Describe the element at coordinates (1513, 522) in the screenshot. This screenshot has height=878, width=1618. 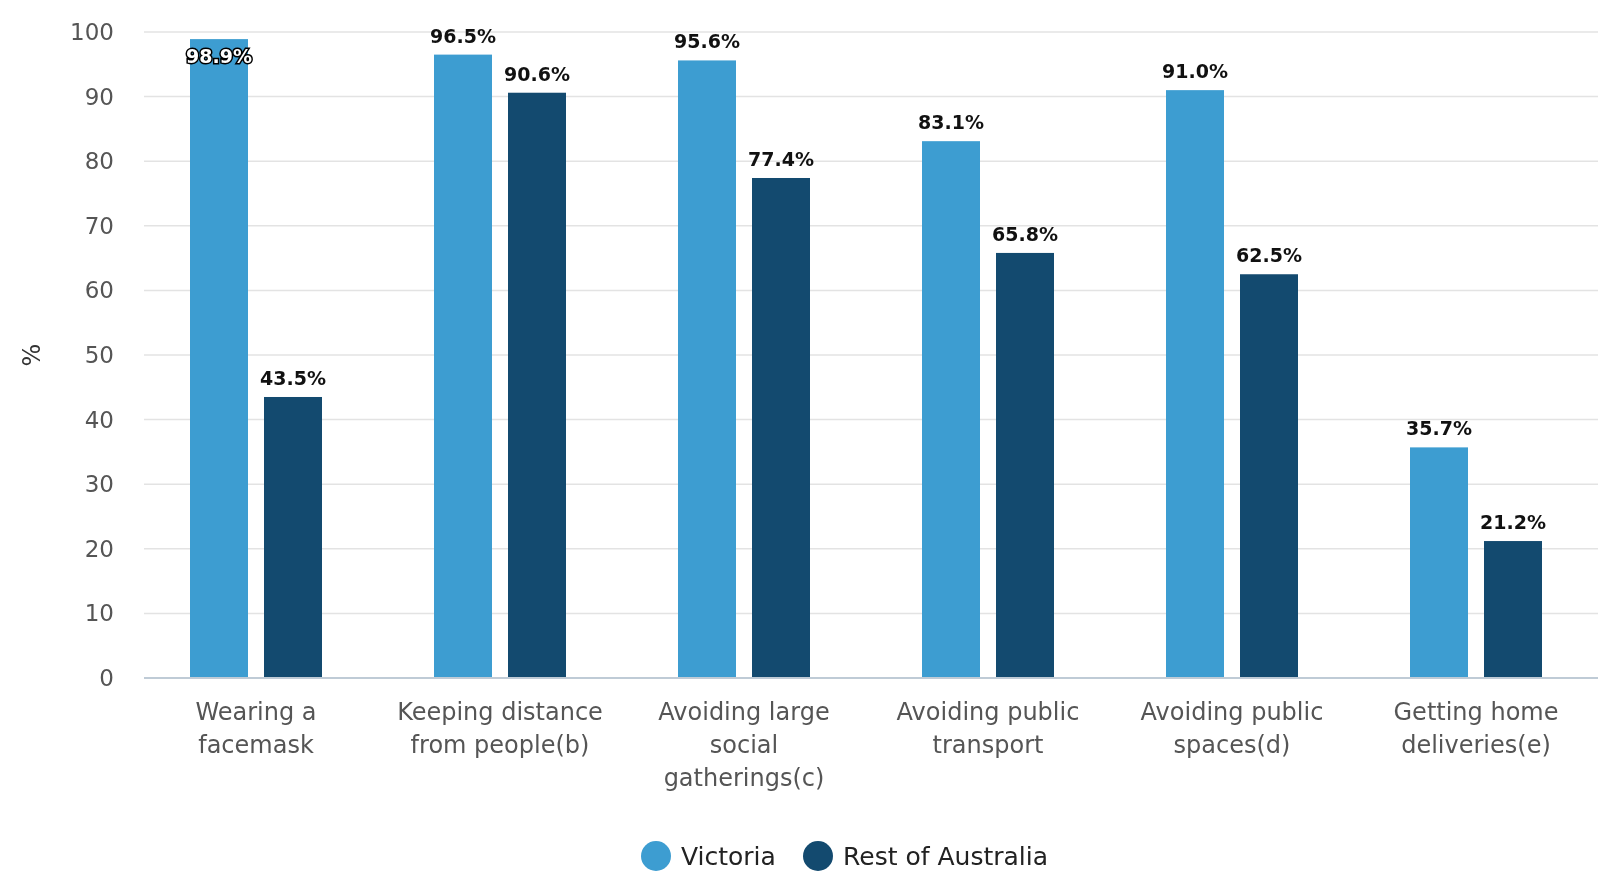
I see `data-label: 21.2%` at that location.